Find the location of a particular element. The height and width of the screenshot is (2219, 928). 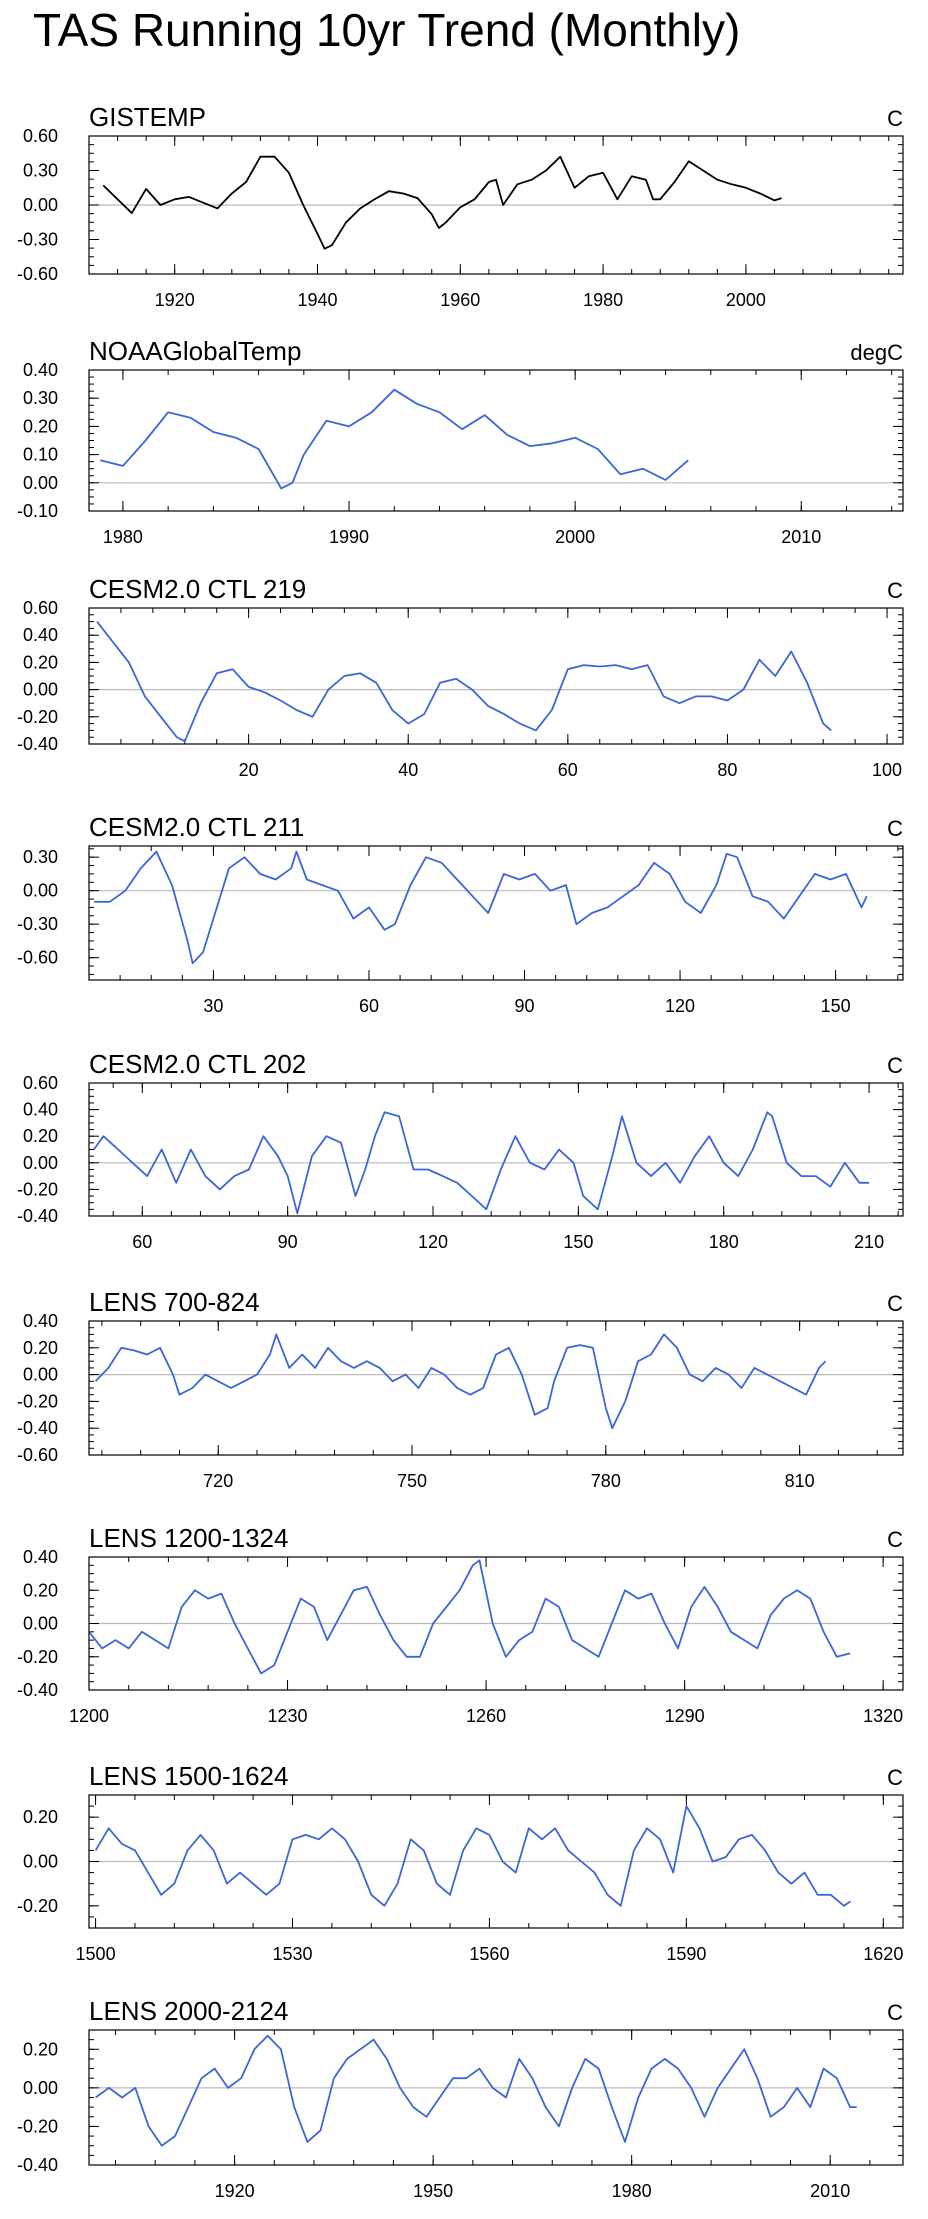

x-tick-label: 1530 is located at coordinates (292, 1954).